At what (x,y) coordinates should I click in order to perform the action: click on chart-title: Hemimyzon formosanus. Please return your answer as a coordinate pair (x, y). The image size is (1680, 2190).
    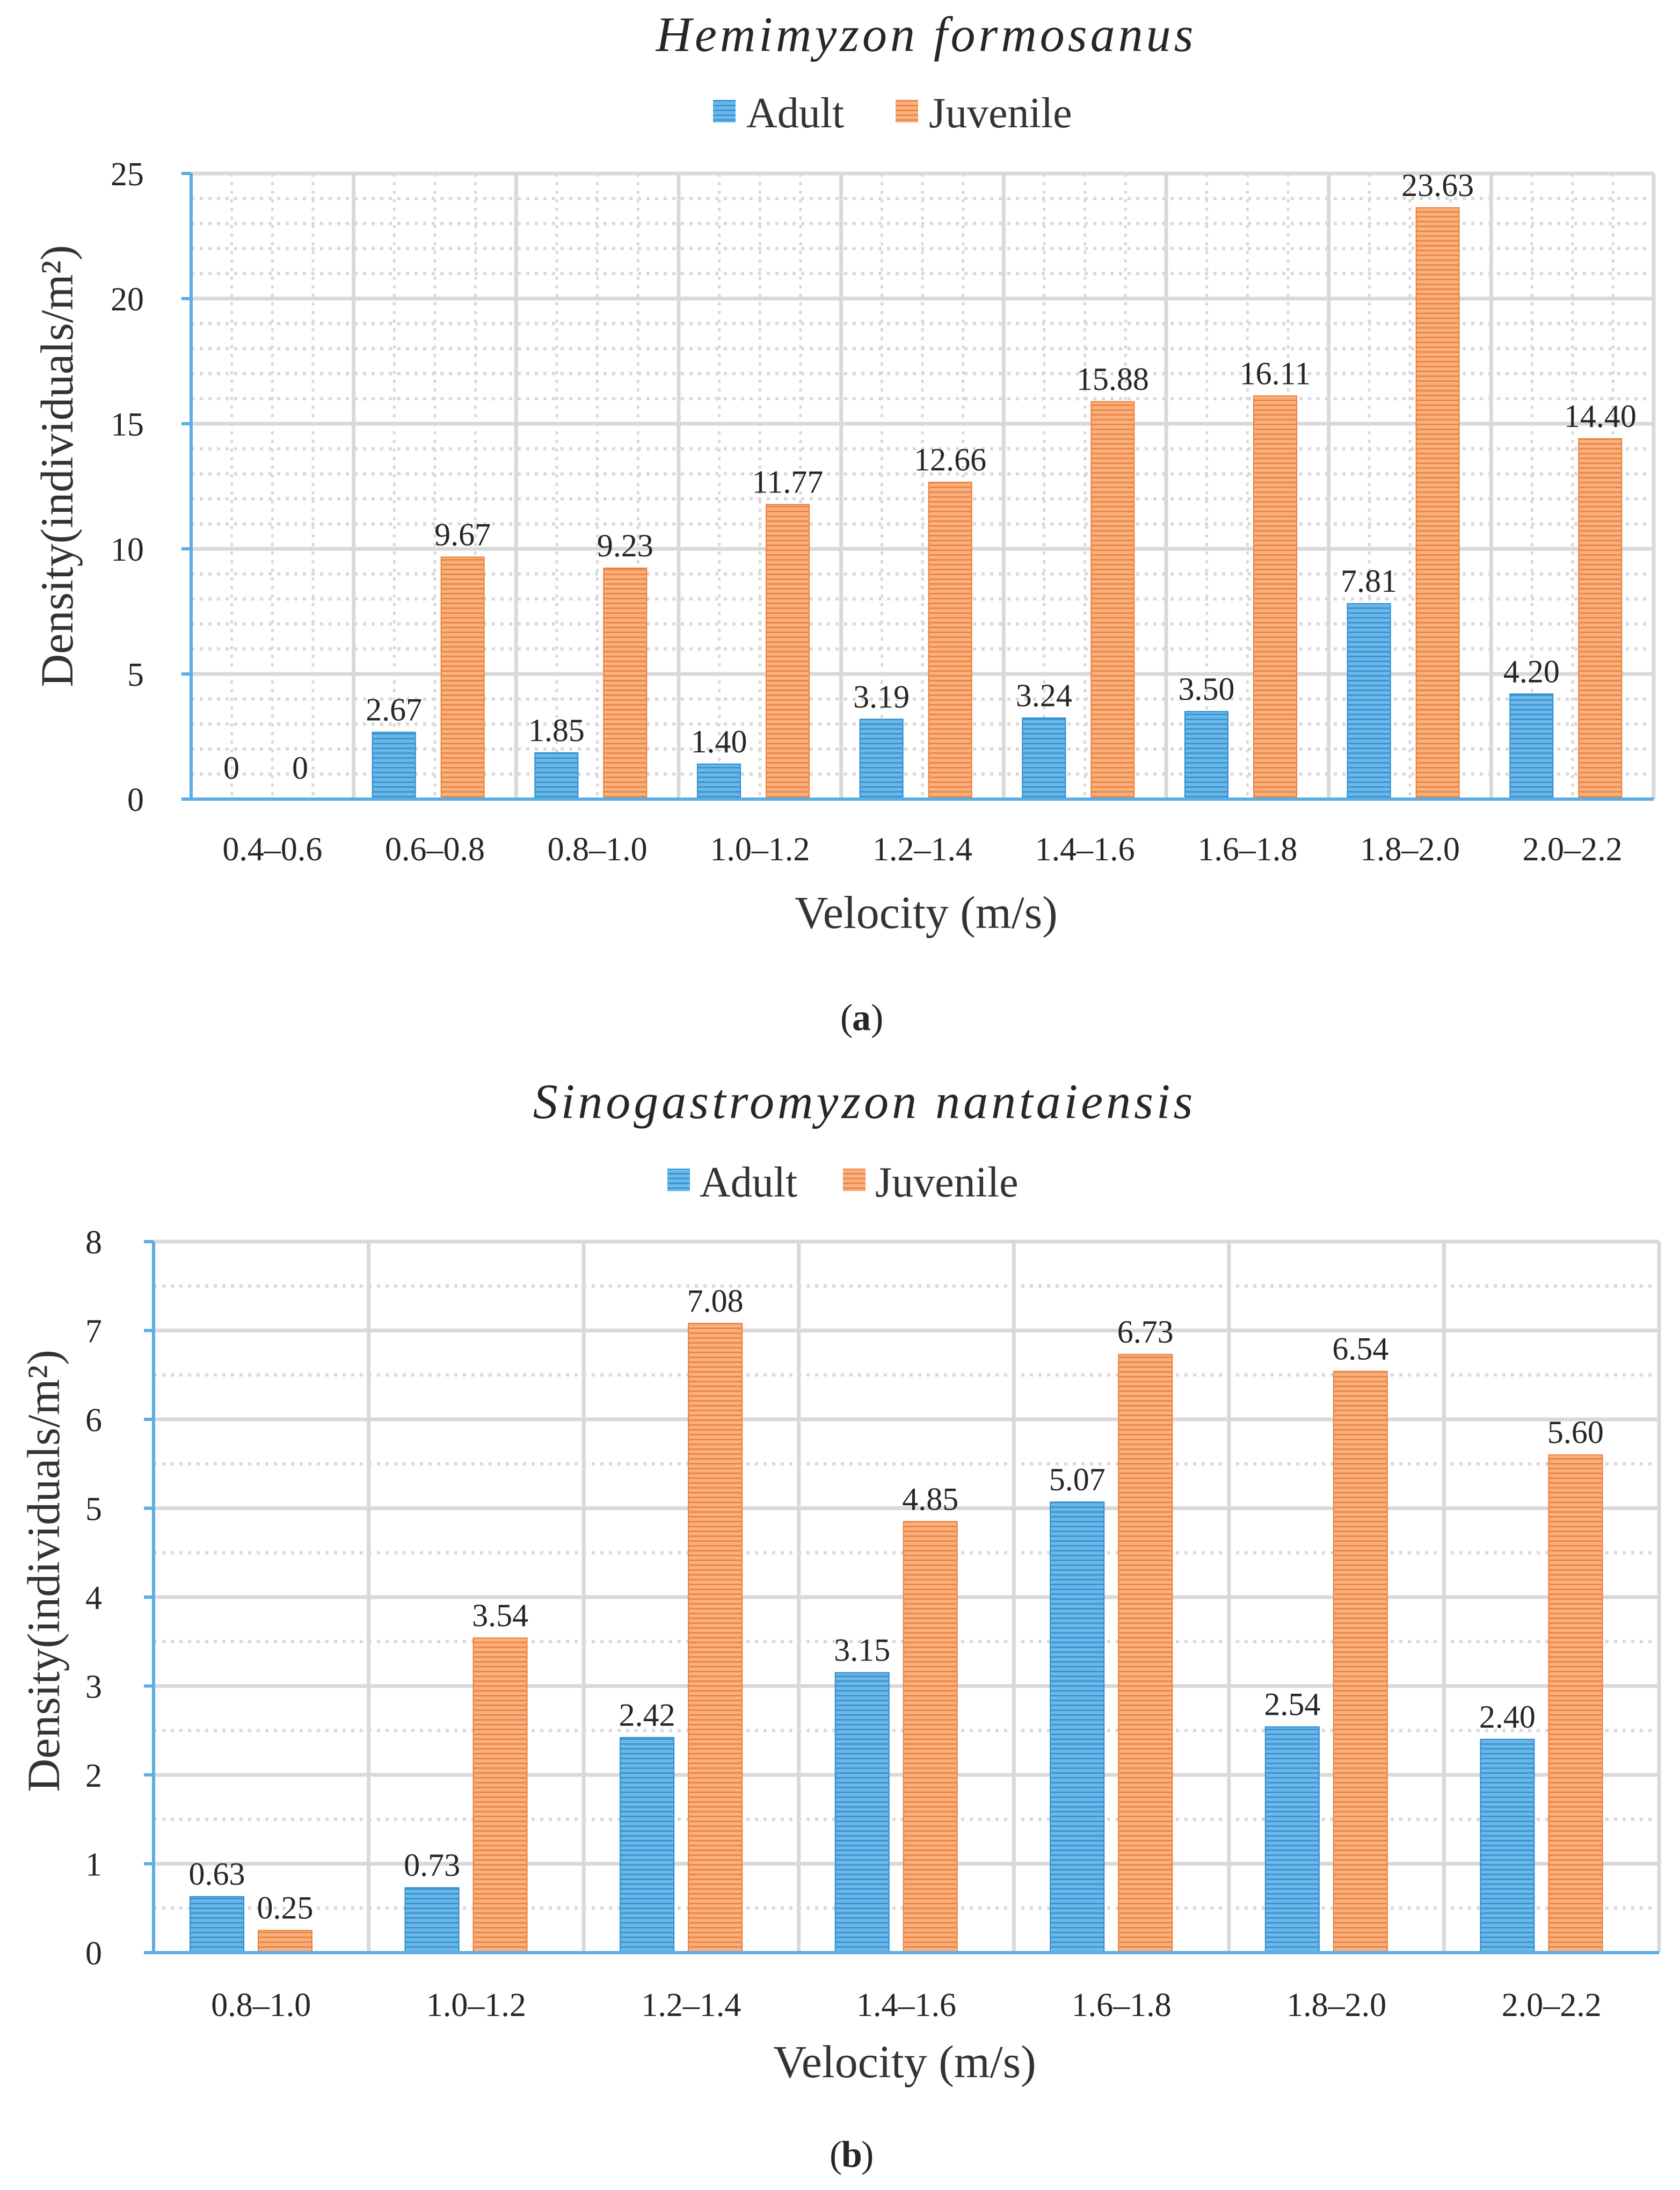
    Looking at the image, I should click on (926, 34).